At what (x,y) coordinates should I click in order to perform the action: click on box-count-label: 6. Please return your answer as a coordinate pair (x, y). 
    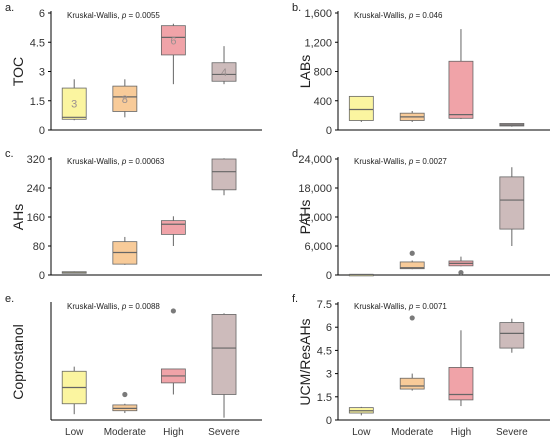
    Looking at the image, I should click on (173, 41).